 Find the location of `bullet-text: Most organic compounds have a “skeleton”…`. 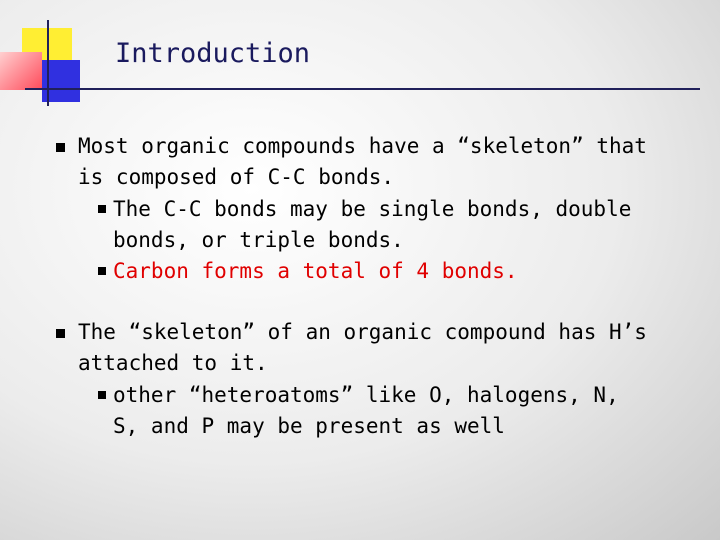

bullet-text: Most organic compounds have a “skeleton”… is located at coordinates (362, 161).